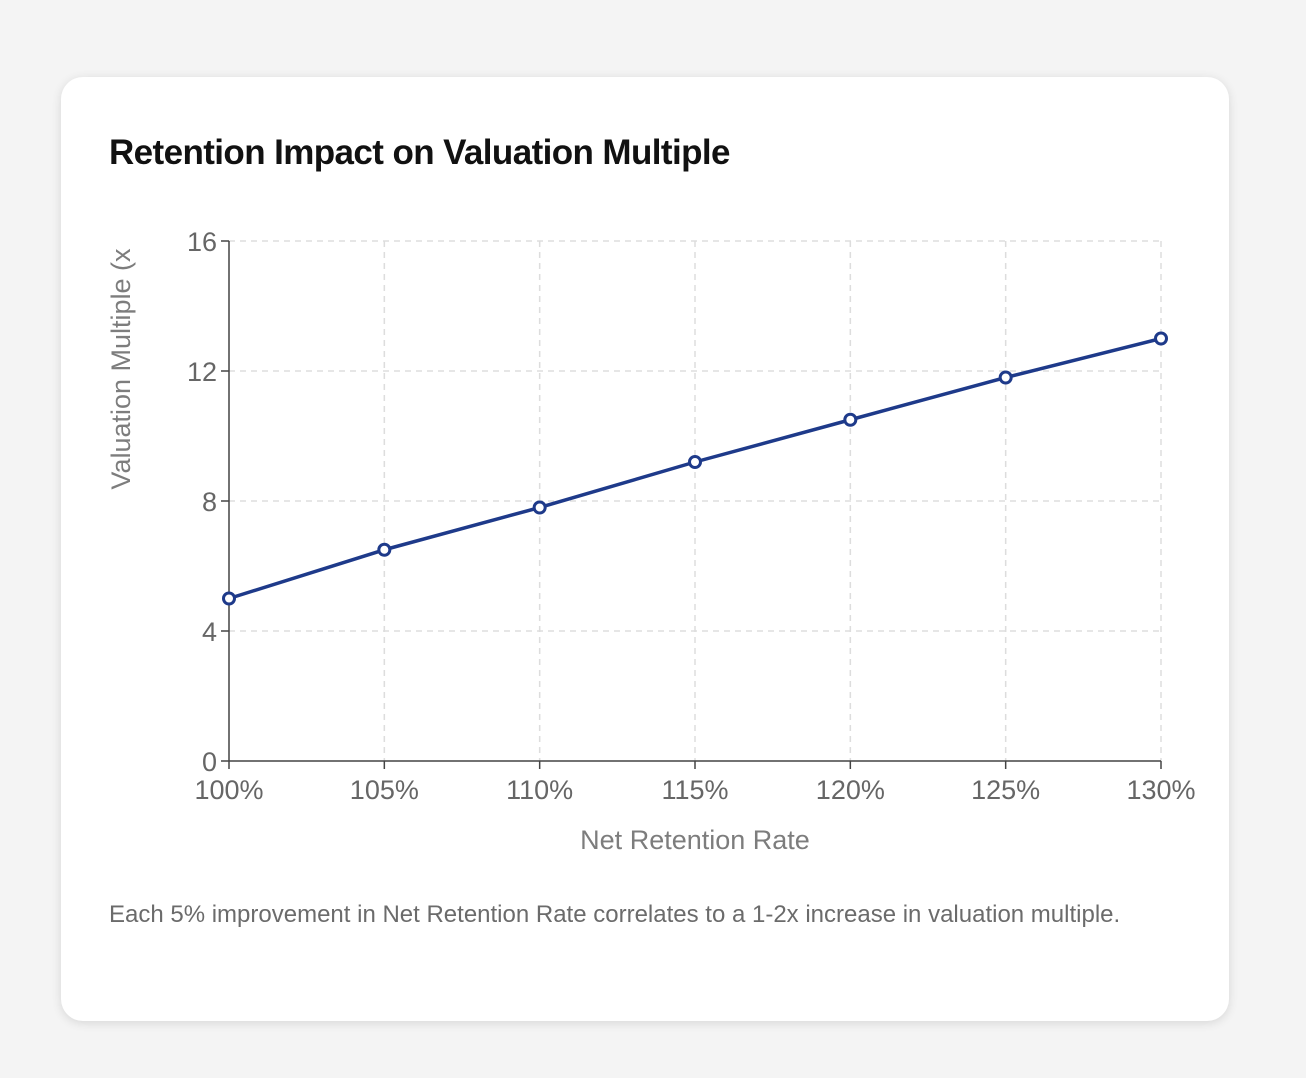 The height and width of the screenshot is (1078, 1306). I want to click on x-tick-label: 105%, so click(384, 790).